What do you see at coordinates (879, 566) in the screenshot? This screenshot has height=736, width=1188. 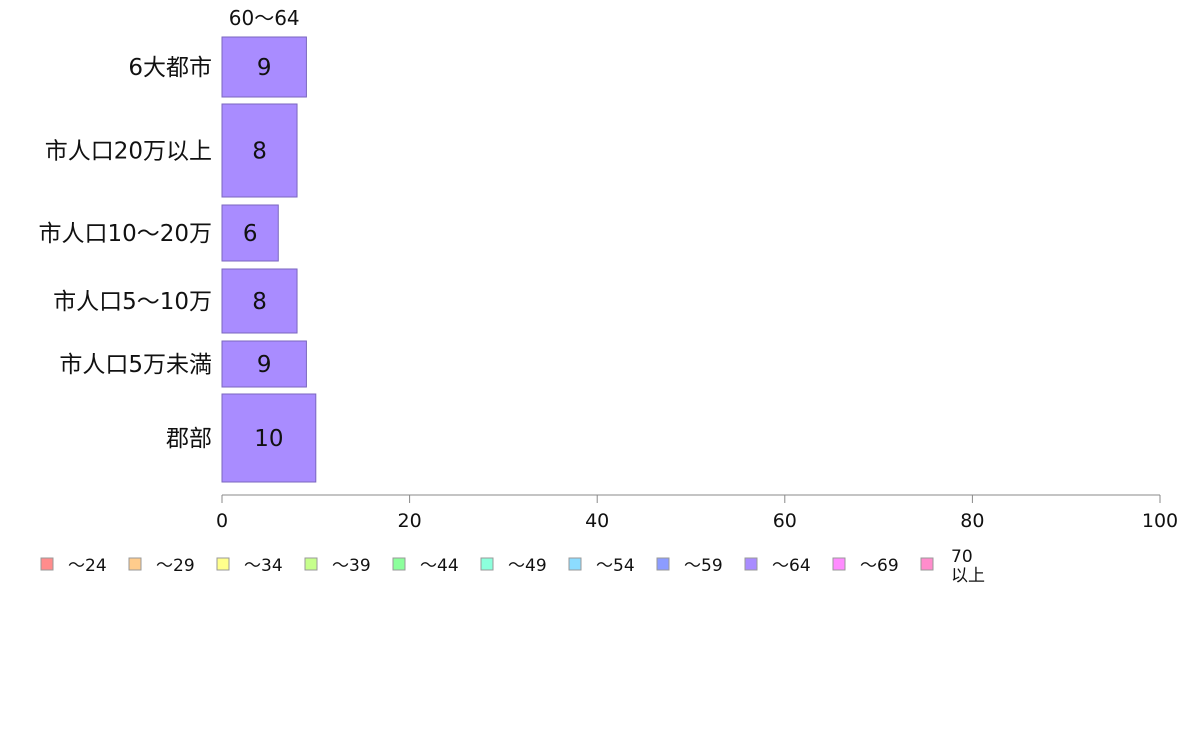 I see `legend-label: 〜69` at bounding box center [879, 566].